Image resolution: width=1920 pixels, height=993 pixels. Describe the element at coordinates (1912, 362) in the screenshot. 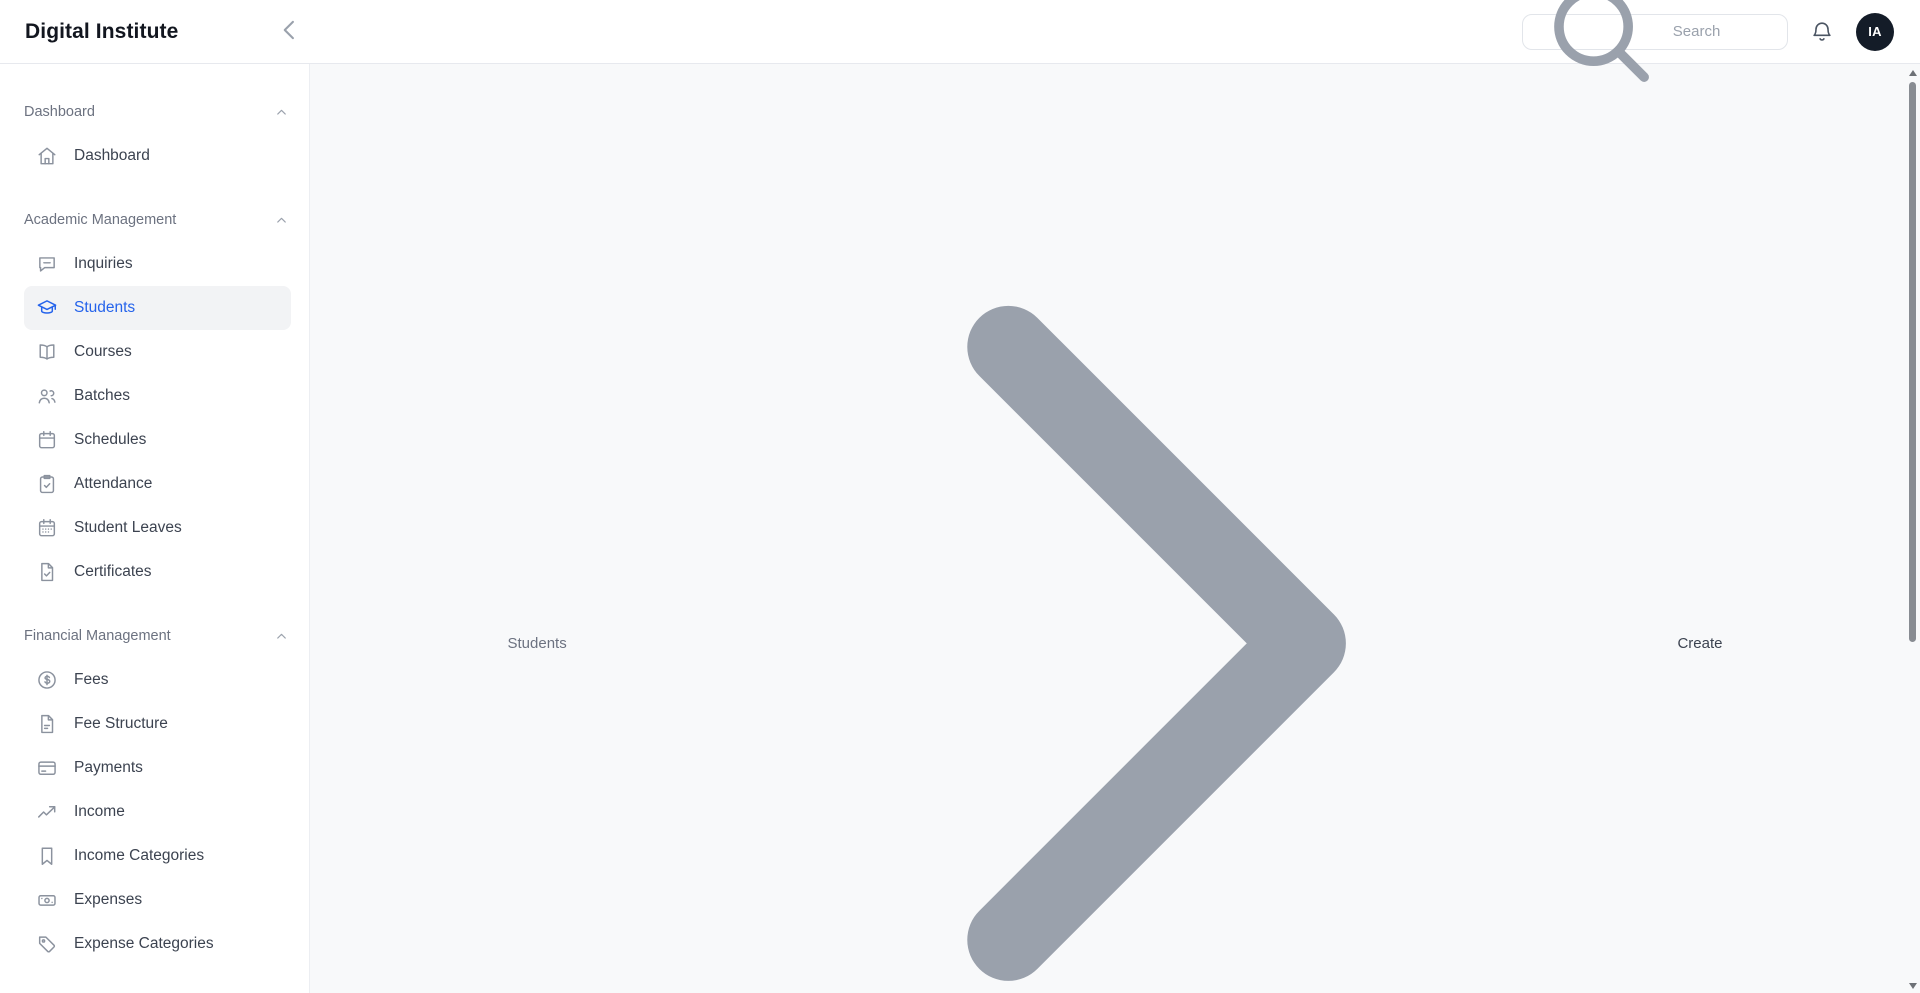

I see `sidebar-scrollbar-thumb` at that location.